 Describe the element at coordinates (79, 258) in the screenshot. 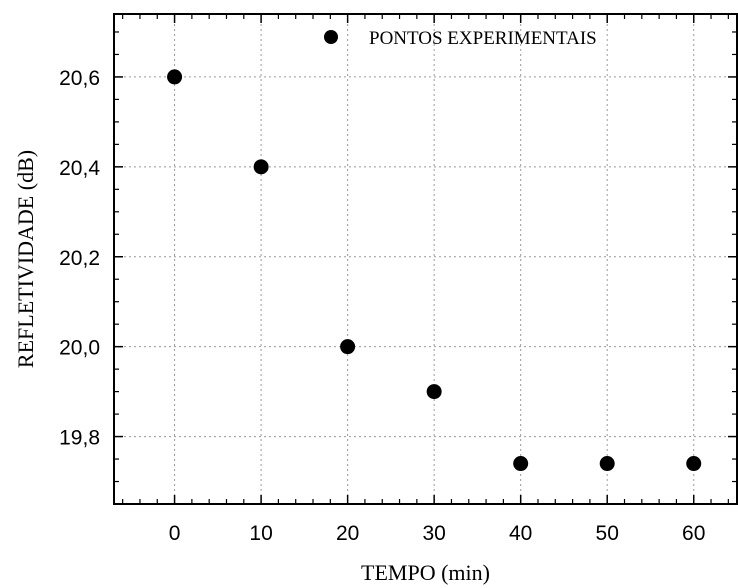

I see `y-tick-label: 20,2` at that location.